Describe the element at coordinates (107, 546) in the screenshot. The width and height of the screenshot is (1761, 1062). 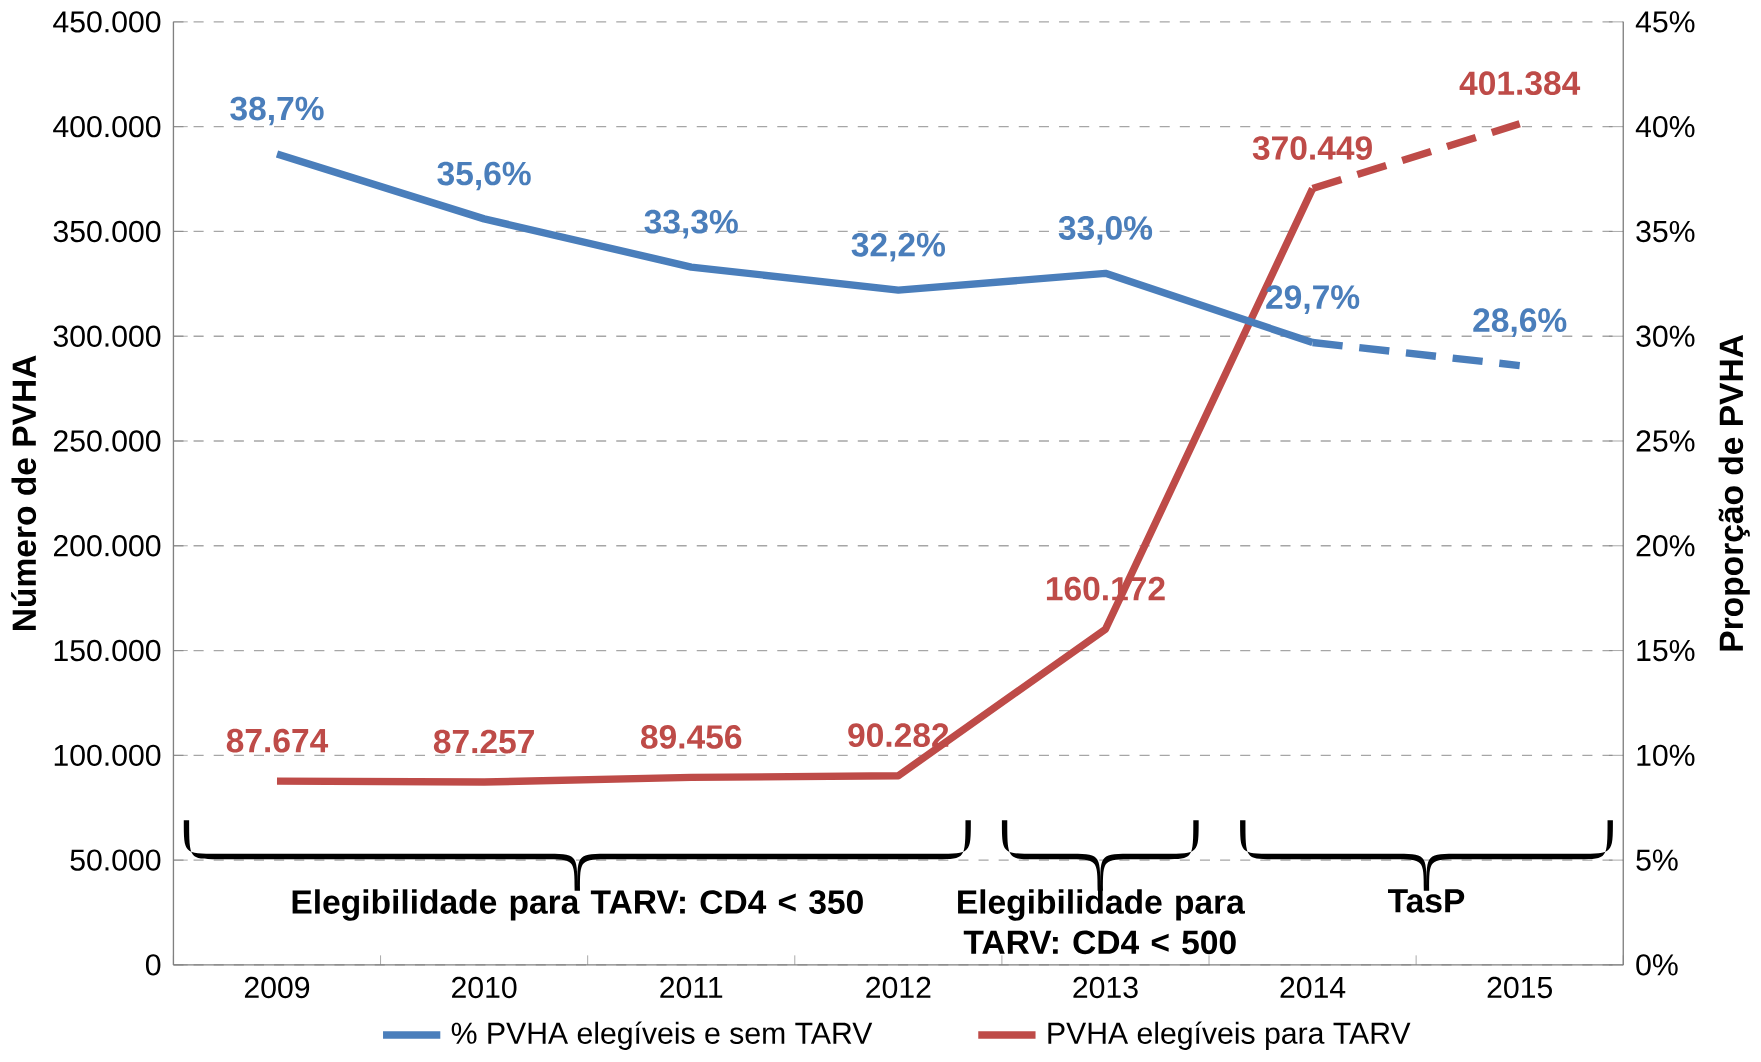
I see `y-tick-label: 200.000` at that location.